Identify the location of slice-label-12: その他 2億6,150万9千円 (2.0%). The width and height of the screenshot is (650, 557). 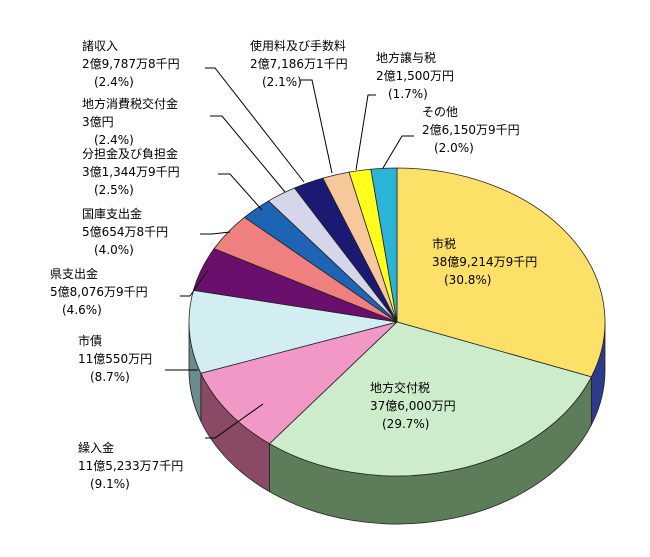
(471, 130).